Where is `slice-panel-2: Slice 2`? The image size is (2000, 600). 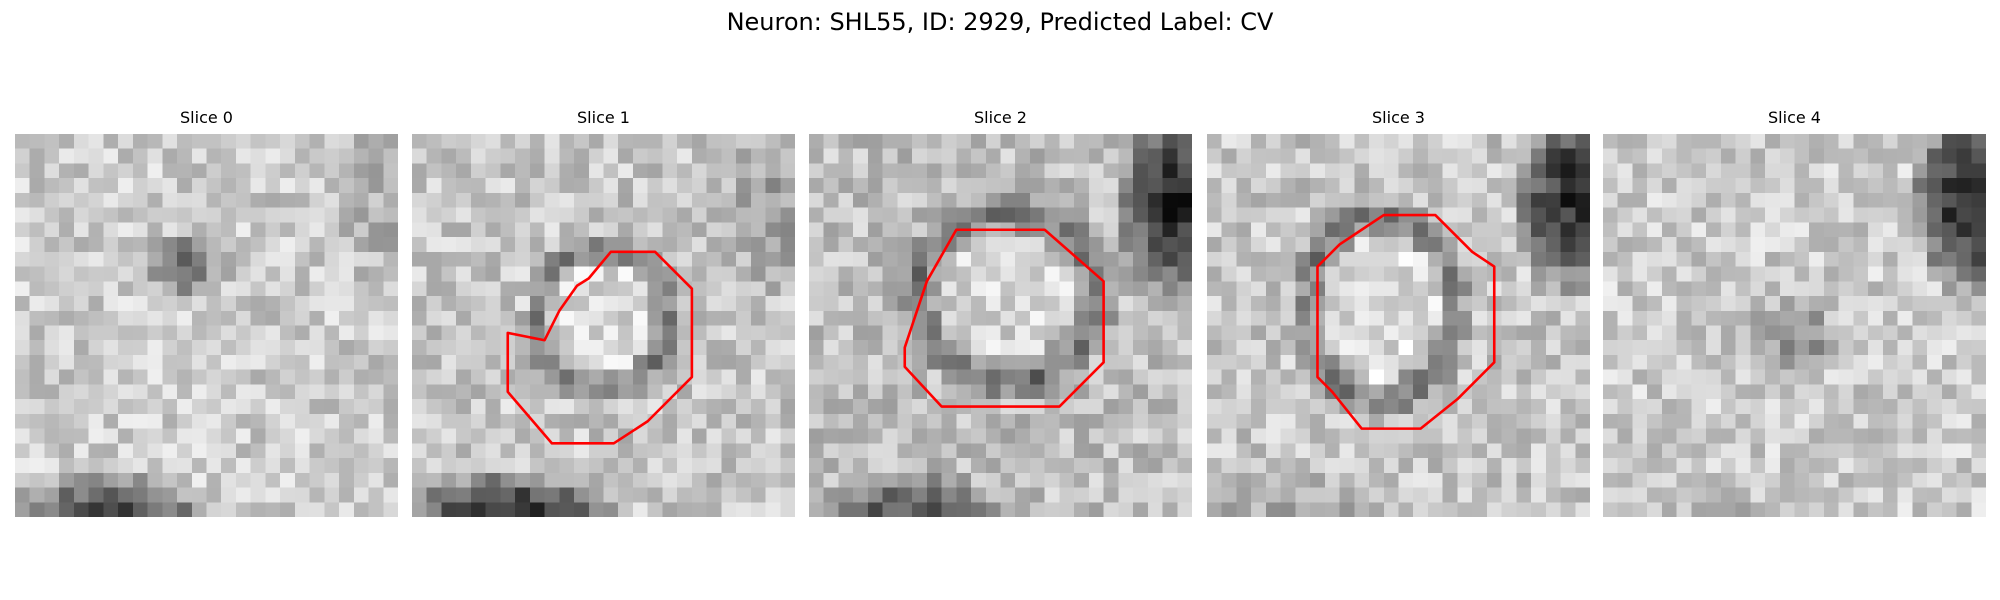
slice-panel-2: Slice 2 is located at coordinates (1000, 312).